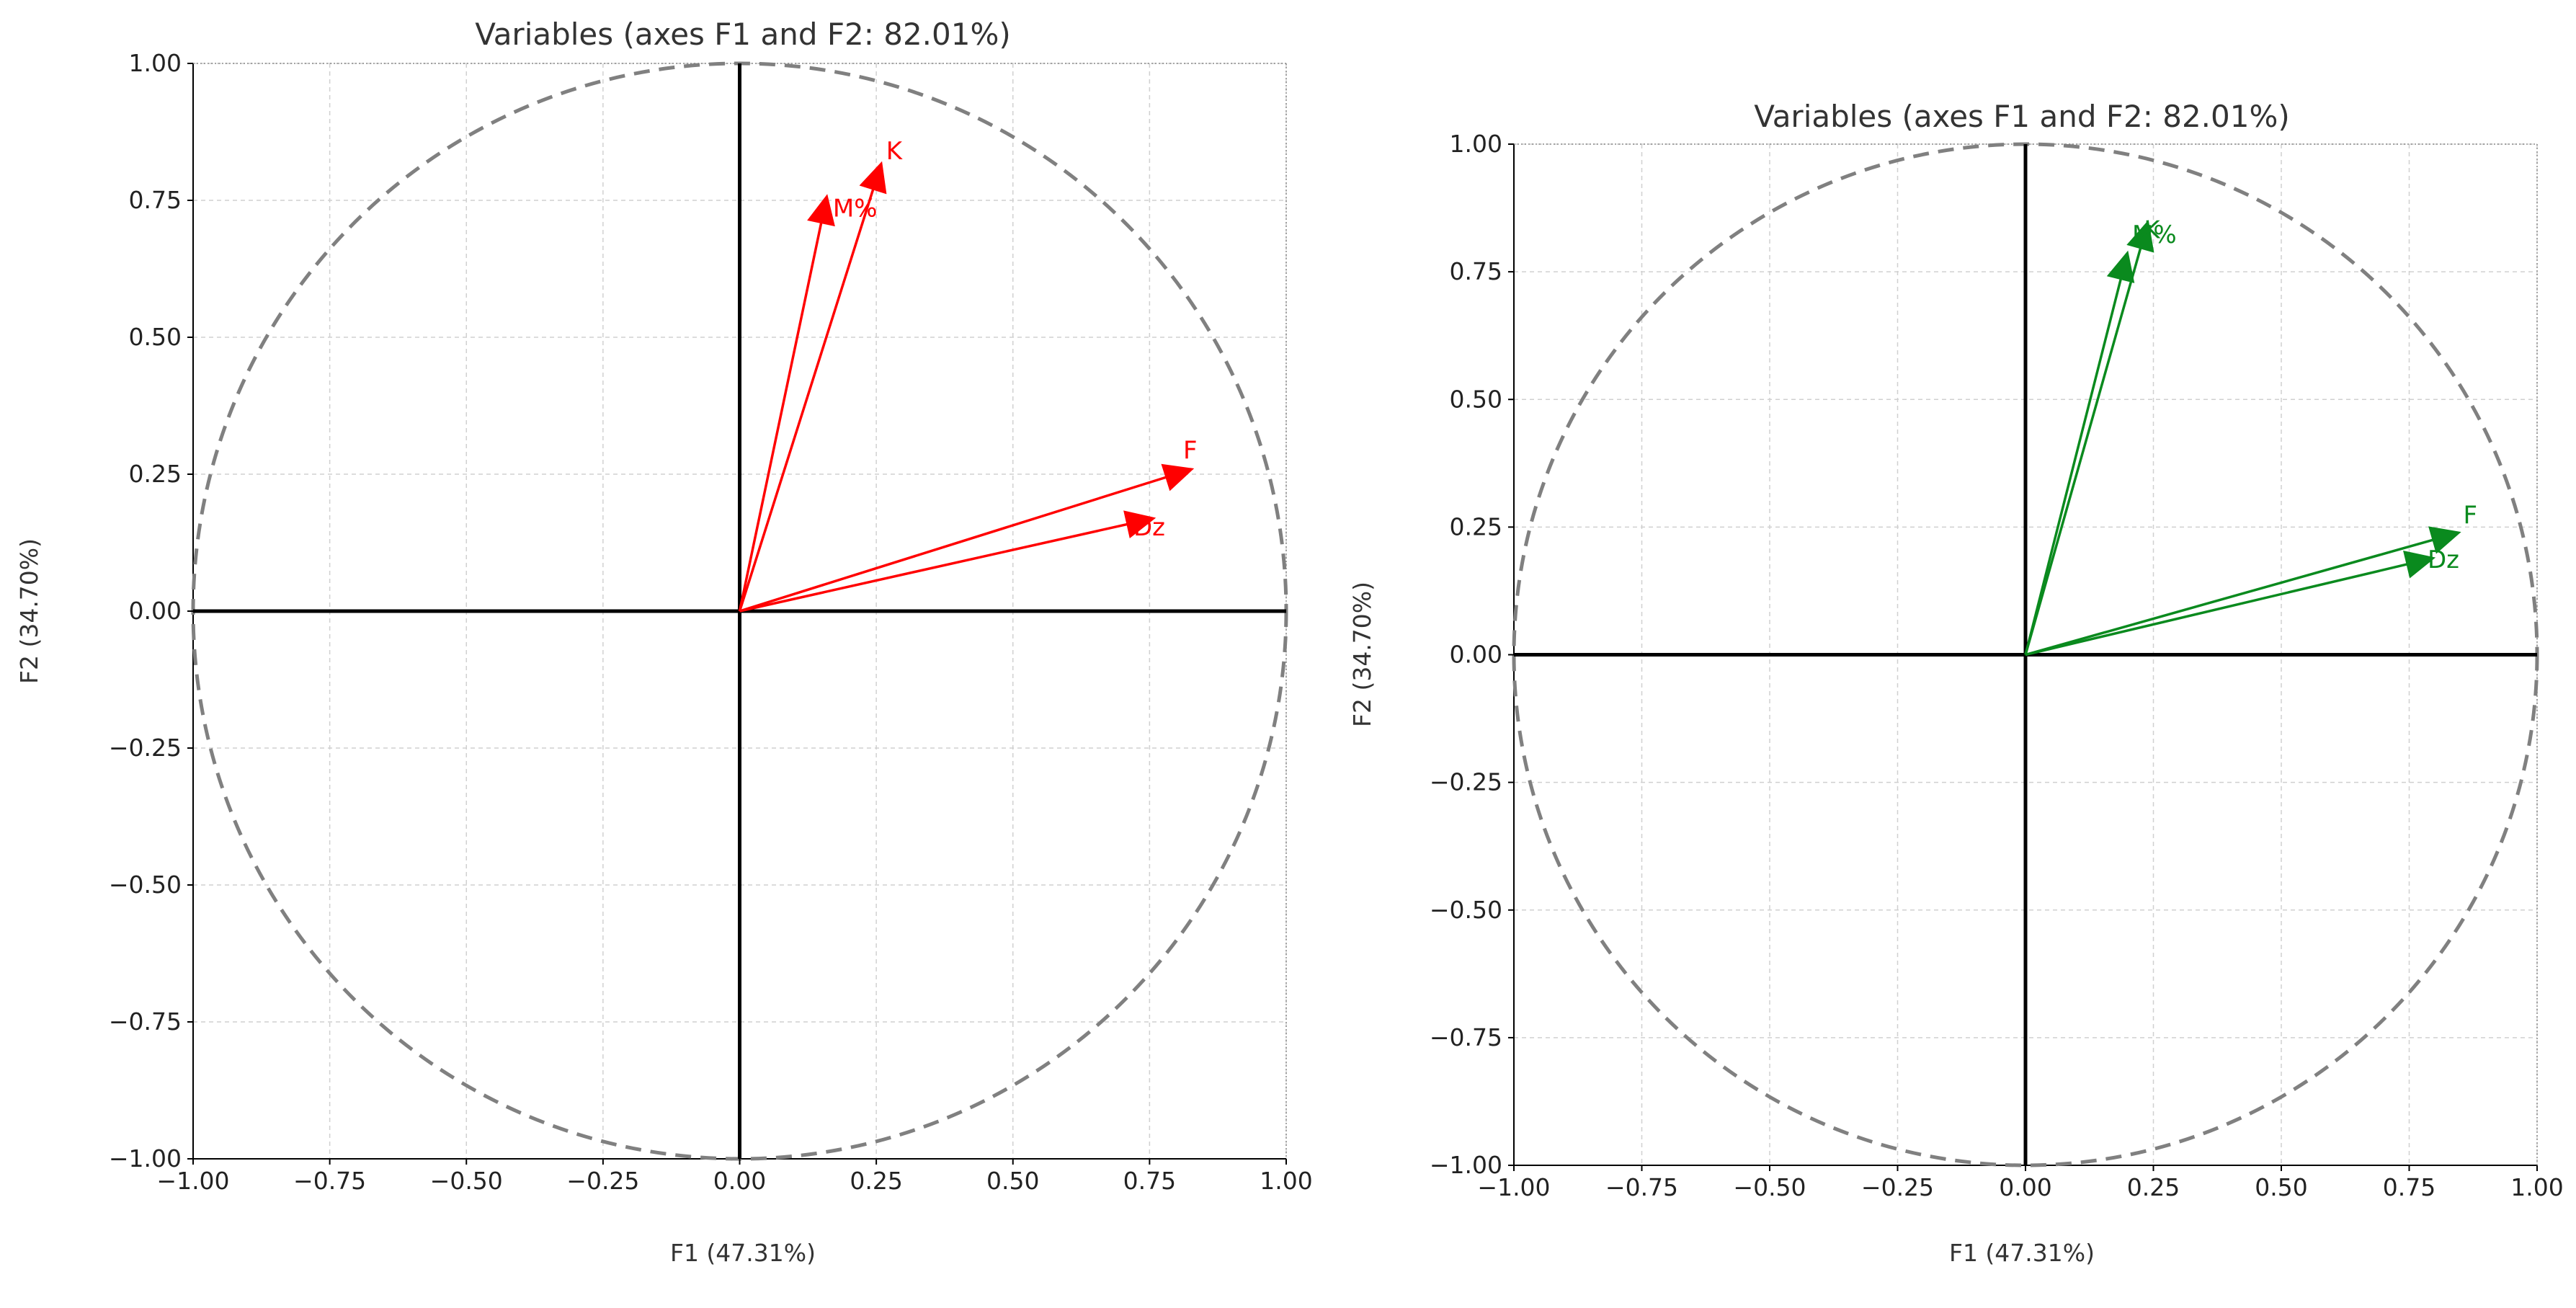 Image resolution: width=2576 pixels, height=1308 pixels. I want to click on vector-label-m-pct: M%, so click(2154, 235).